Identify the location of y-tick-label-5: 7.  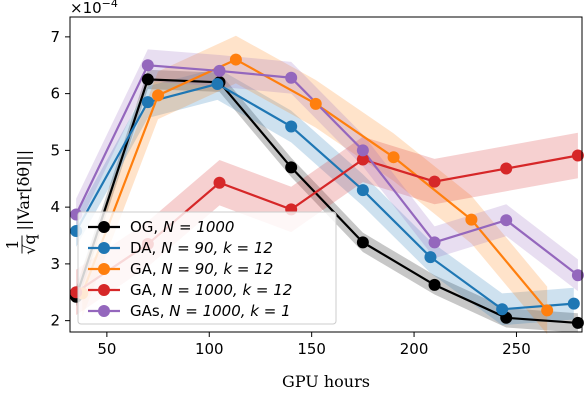
(55, 37).